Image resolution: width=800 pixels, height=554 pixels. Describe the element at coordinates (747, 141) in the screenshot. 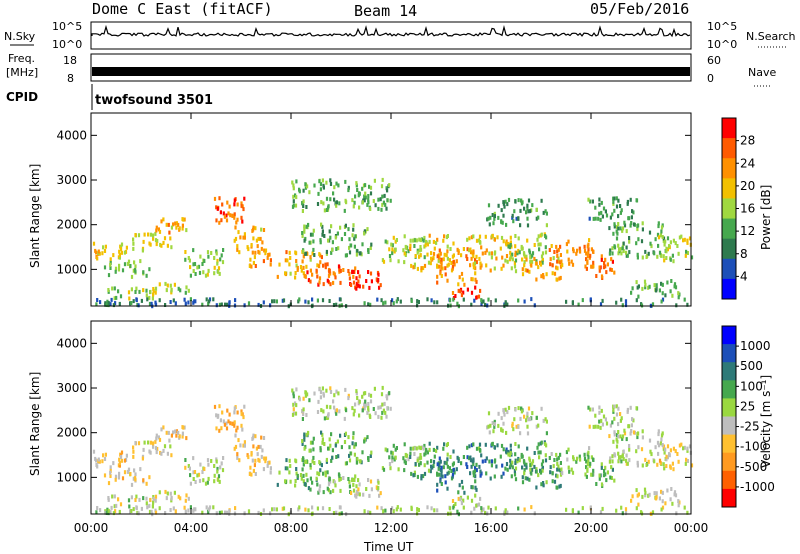

I see `colorbar-tick-label: 28` at that location.